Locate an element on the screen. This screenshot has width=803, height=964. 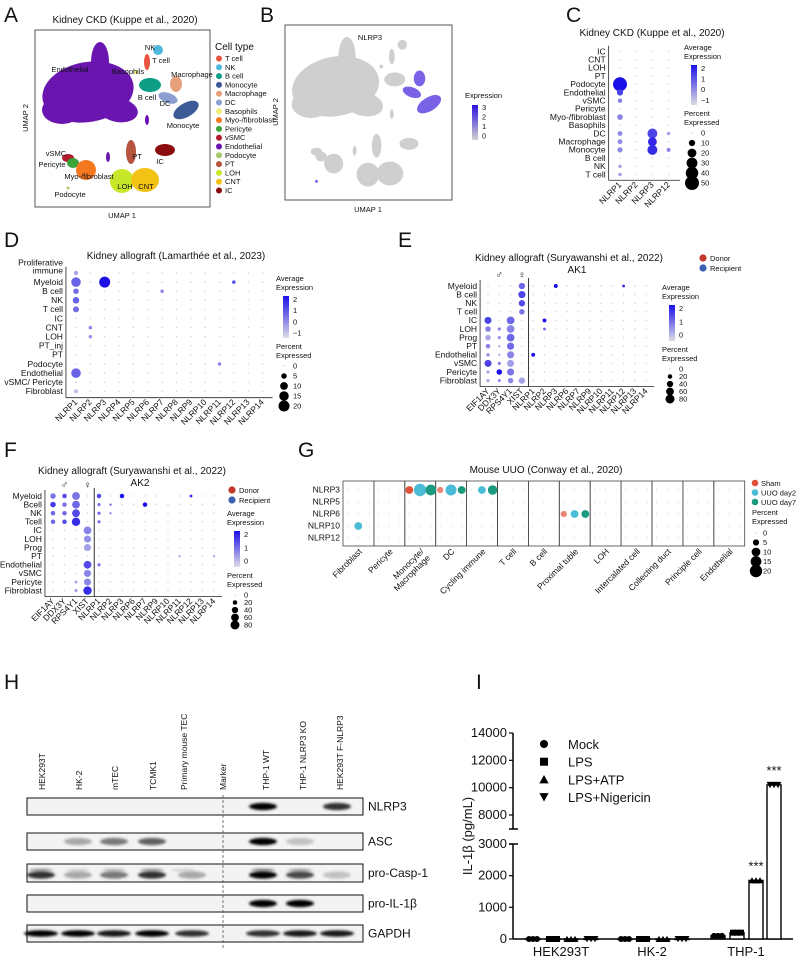
dot-fibroblast-nlrp1 is located at coordinates (76, 391).